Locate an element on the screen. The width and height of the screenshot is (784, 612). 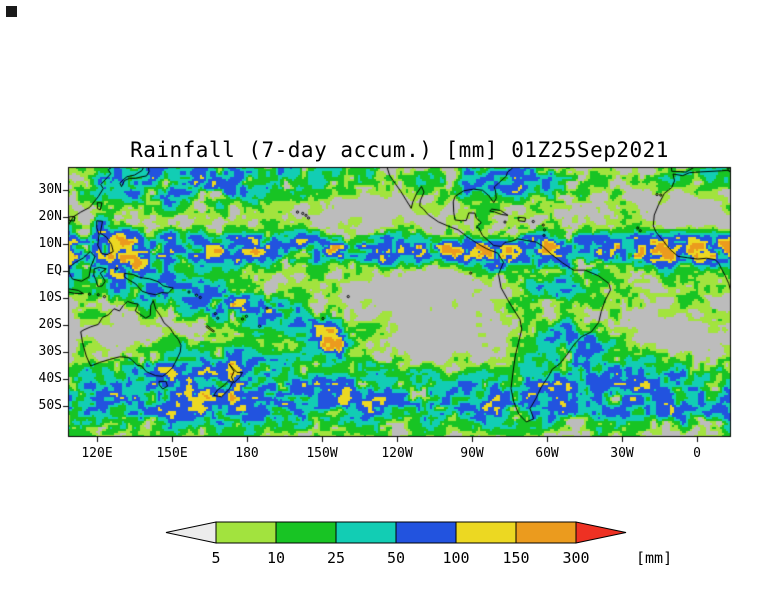
lon-label-120W: 120W is located at coordinates (397, 453).